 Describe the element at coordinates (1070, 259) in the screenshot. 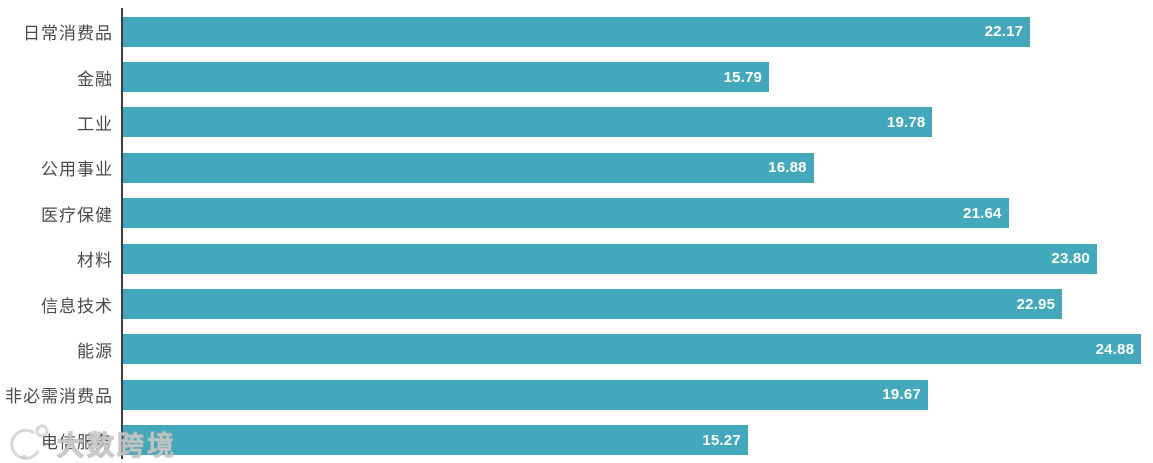

I see `value-label: 23.80` at that location.